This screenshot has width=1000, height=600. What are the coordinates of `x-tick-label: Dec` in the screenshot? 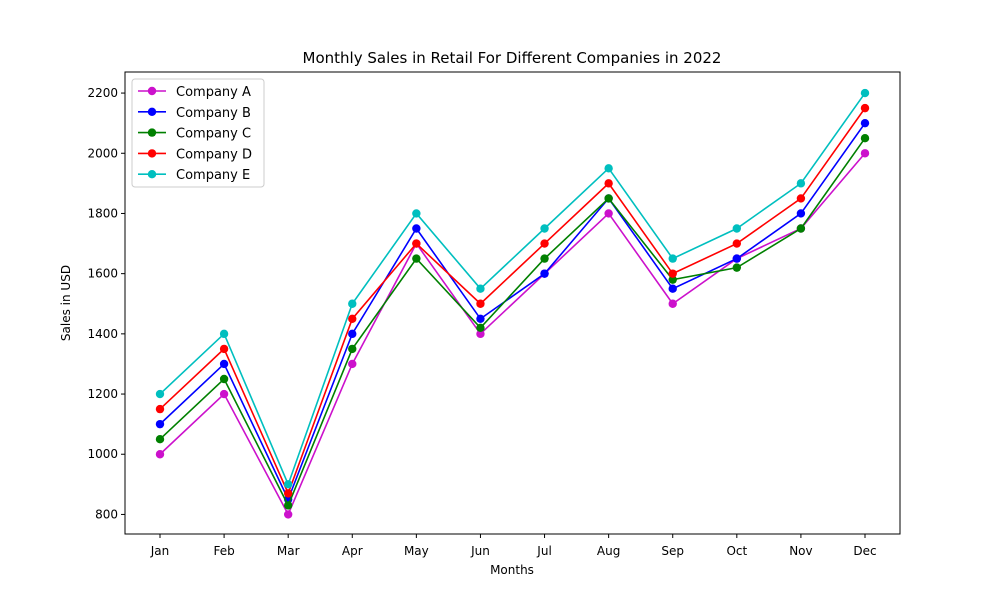 It's located at (864, 551).